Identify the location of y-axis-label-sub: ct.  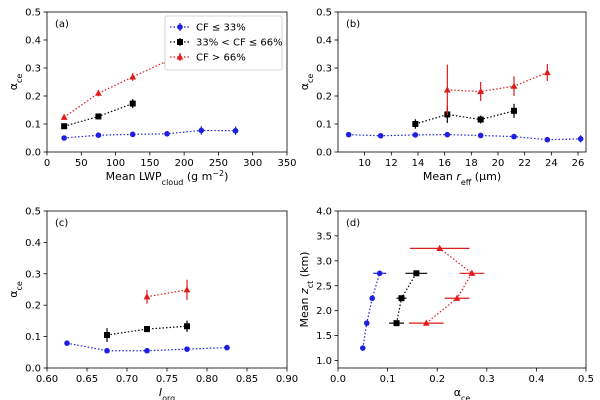
(310, 285).